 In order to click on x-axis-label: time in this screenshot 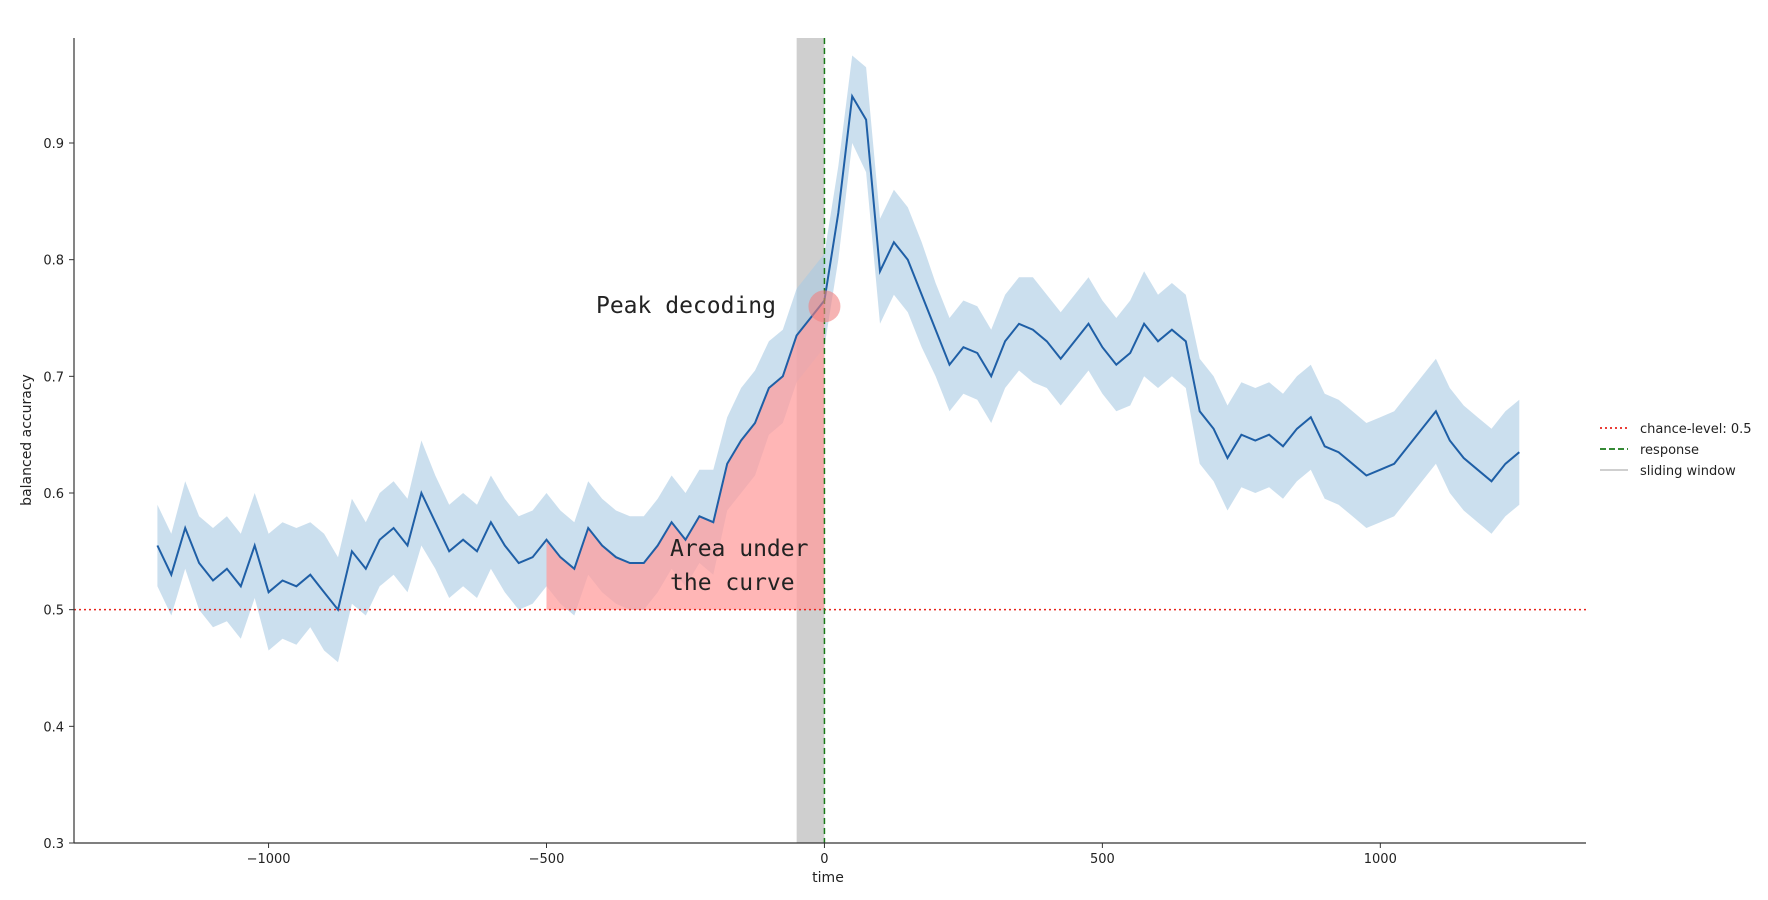, I will do `click(828, 878)`.